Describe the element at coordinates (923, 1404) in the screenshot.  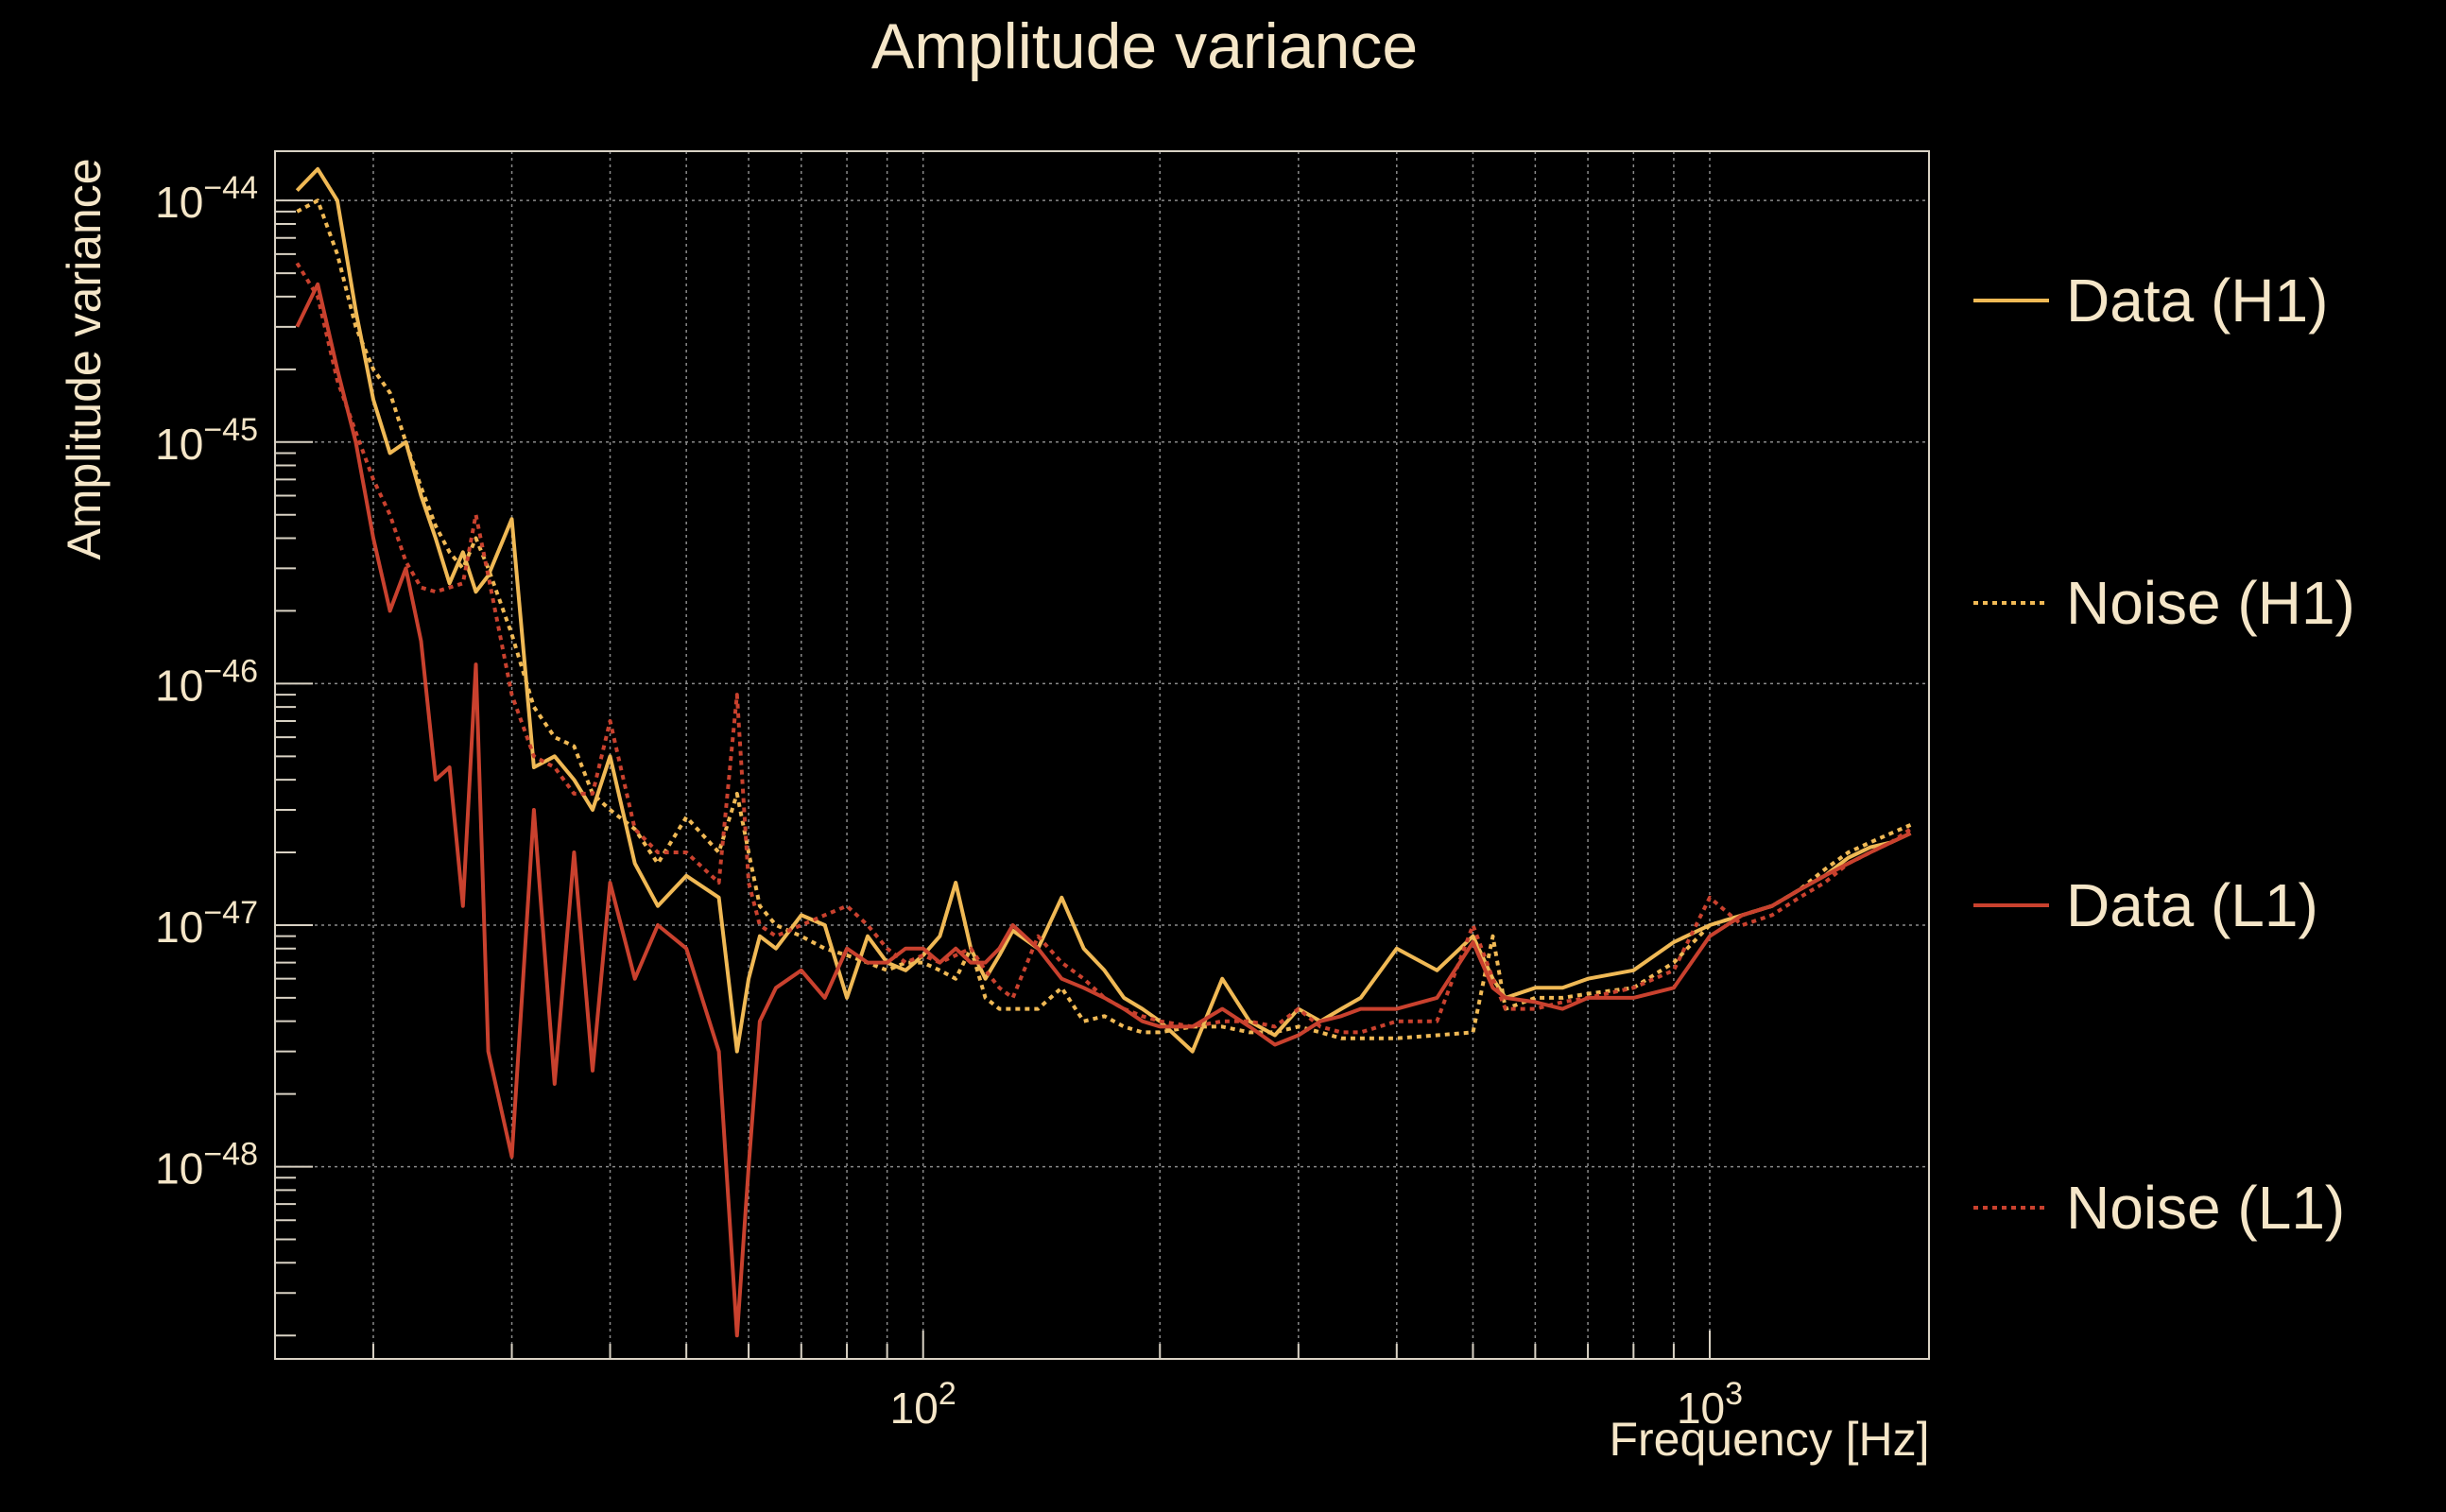
I see `x-tick-label: 10²` at that location.